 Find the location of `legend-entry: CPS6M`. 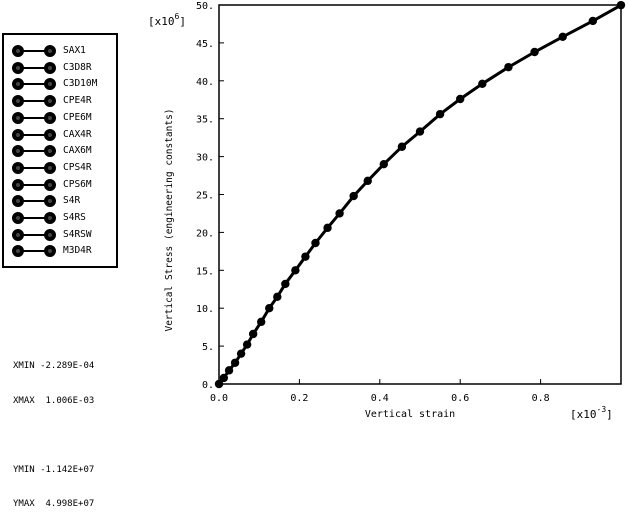

legend-entry: CPS6M is located at coordinates (60, 185).